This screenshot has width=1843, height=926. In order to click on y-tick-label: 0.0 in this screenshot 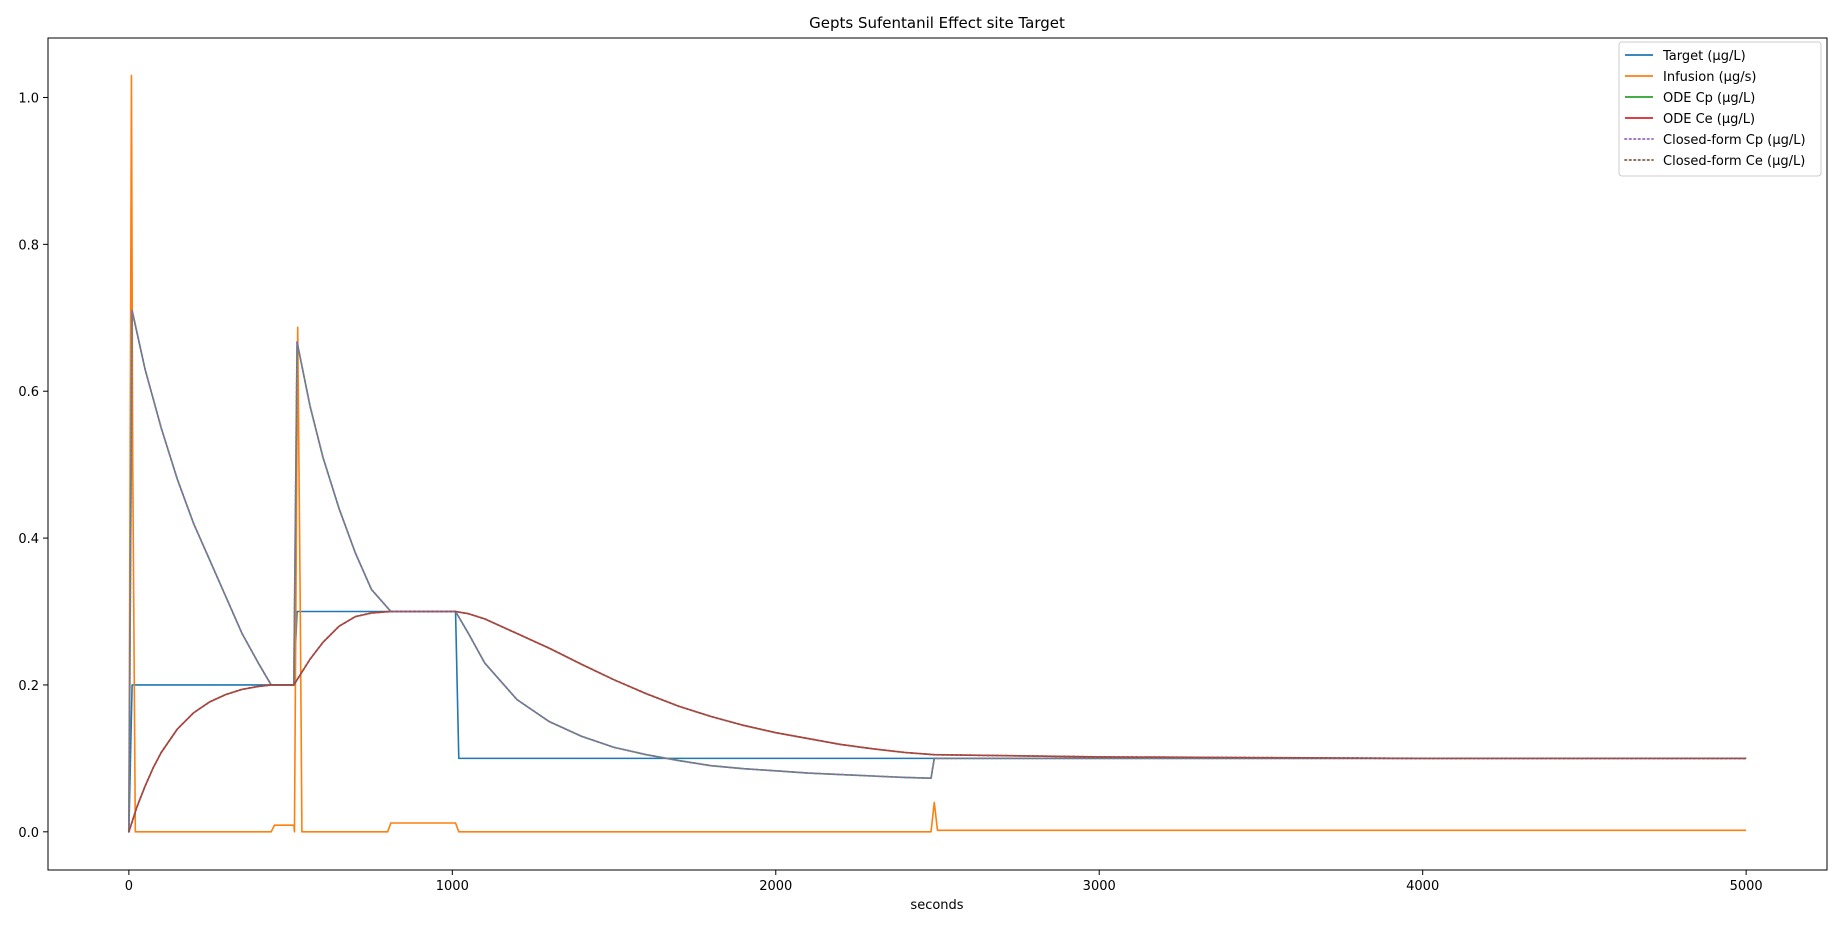, I will do `click(28, 833)`.